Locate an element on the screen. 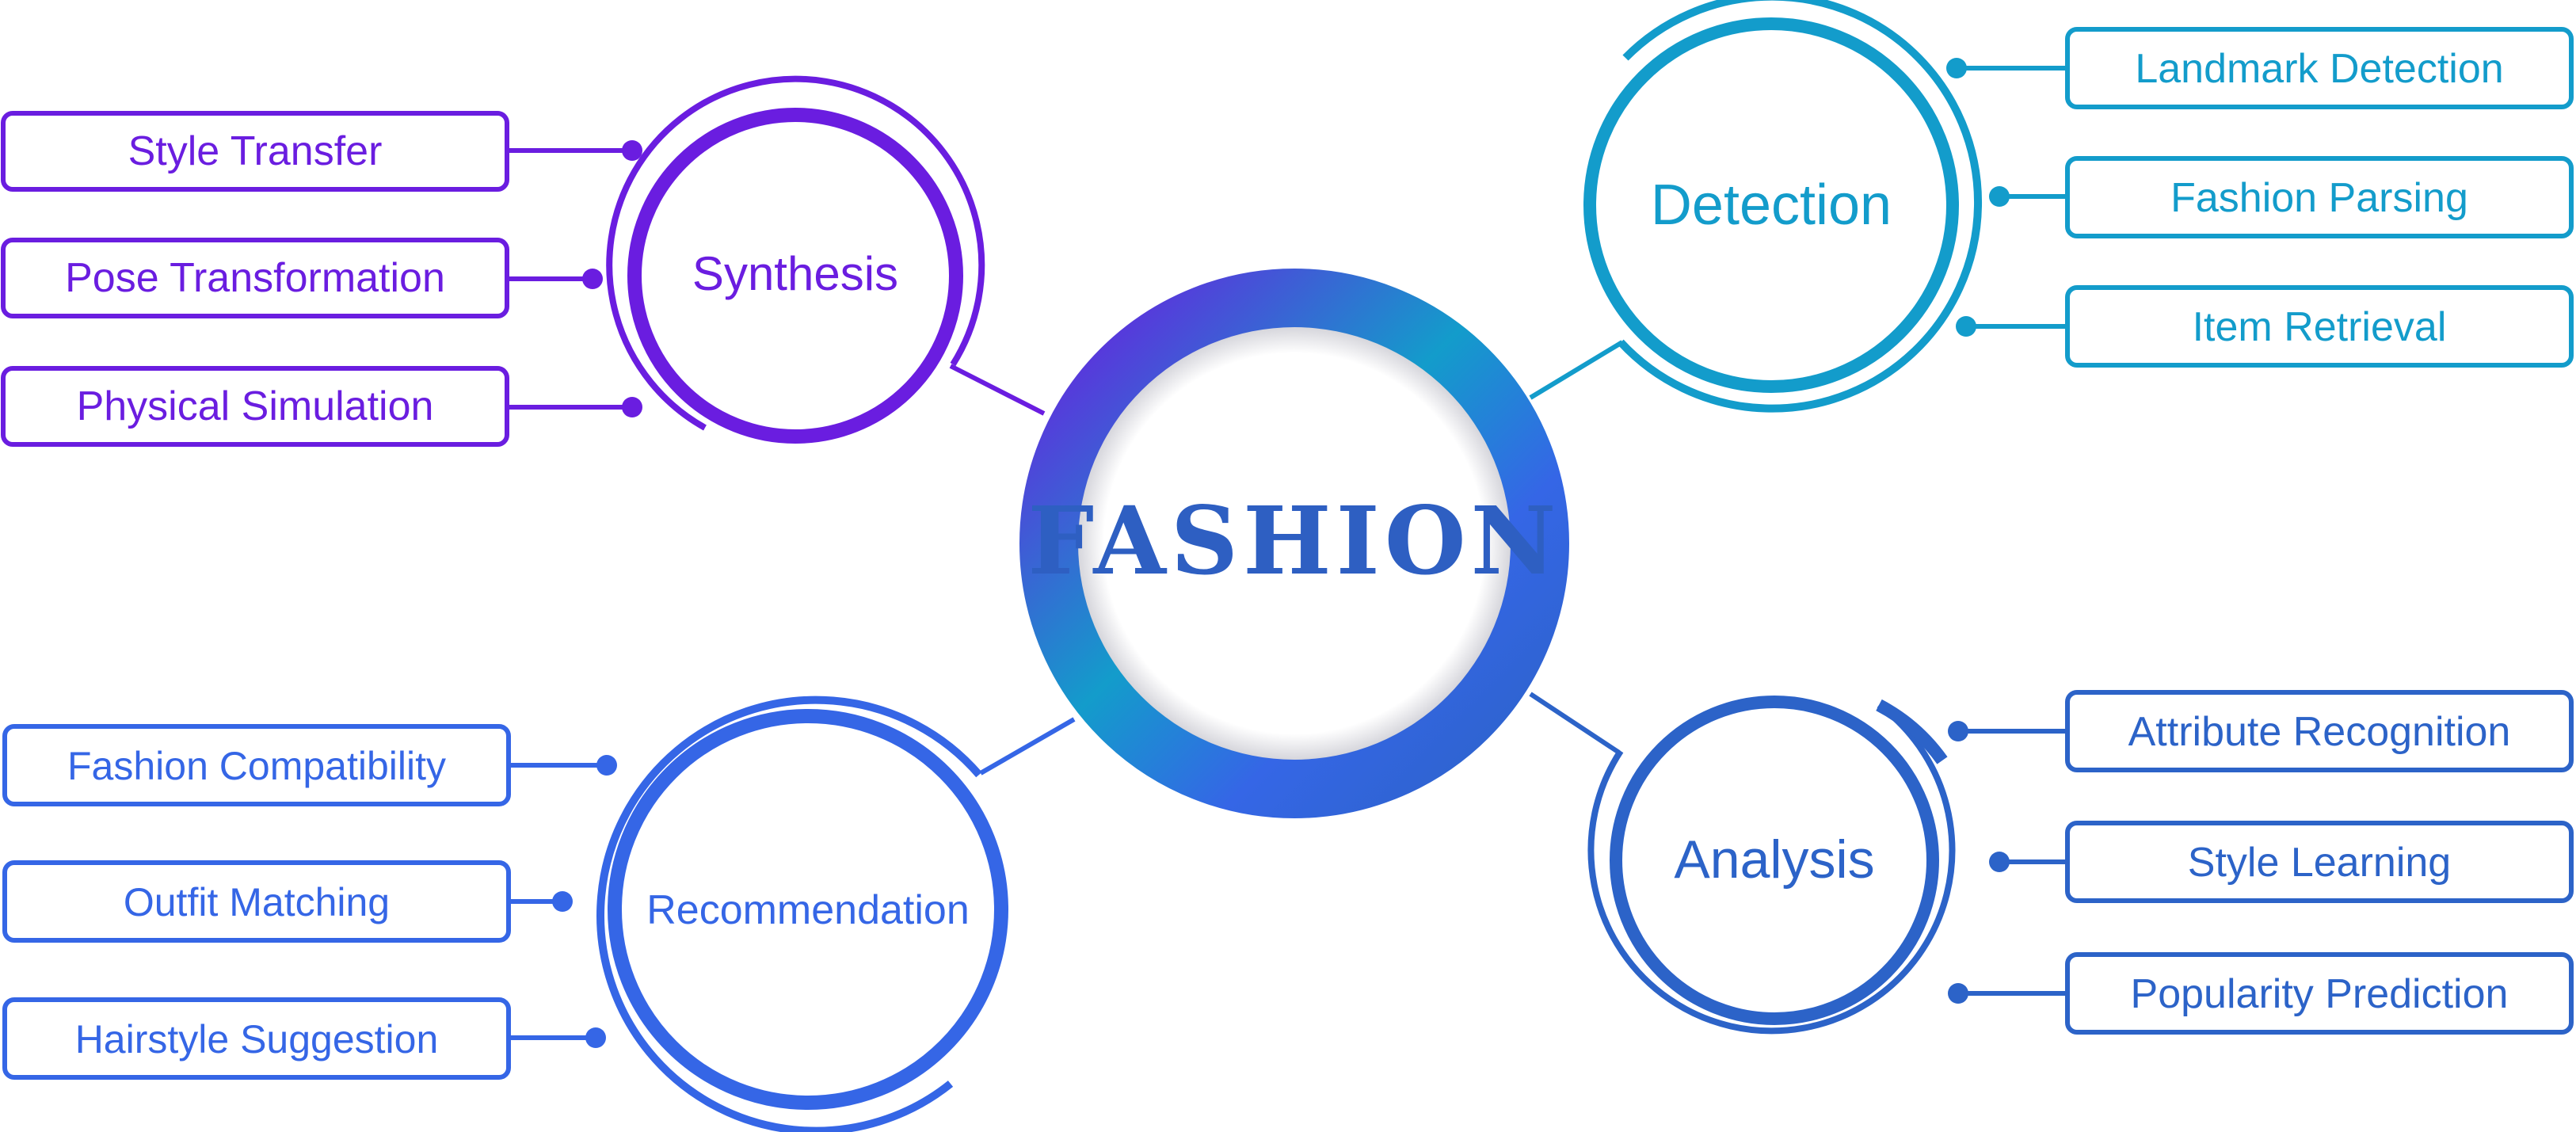 Image resolution: width=2576 pixels, height=1132 pixels. synthesis-item-physical-simulation: Physical Simulation is located at coordinates (255, 407).